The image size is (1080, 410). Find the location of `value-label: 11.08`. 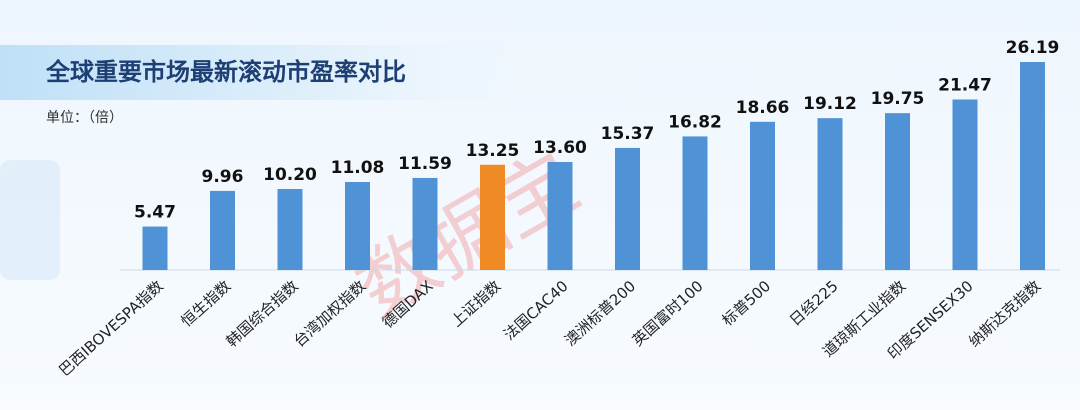

value-label: 11.08 is located at coordinates (358, 168).